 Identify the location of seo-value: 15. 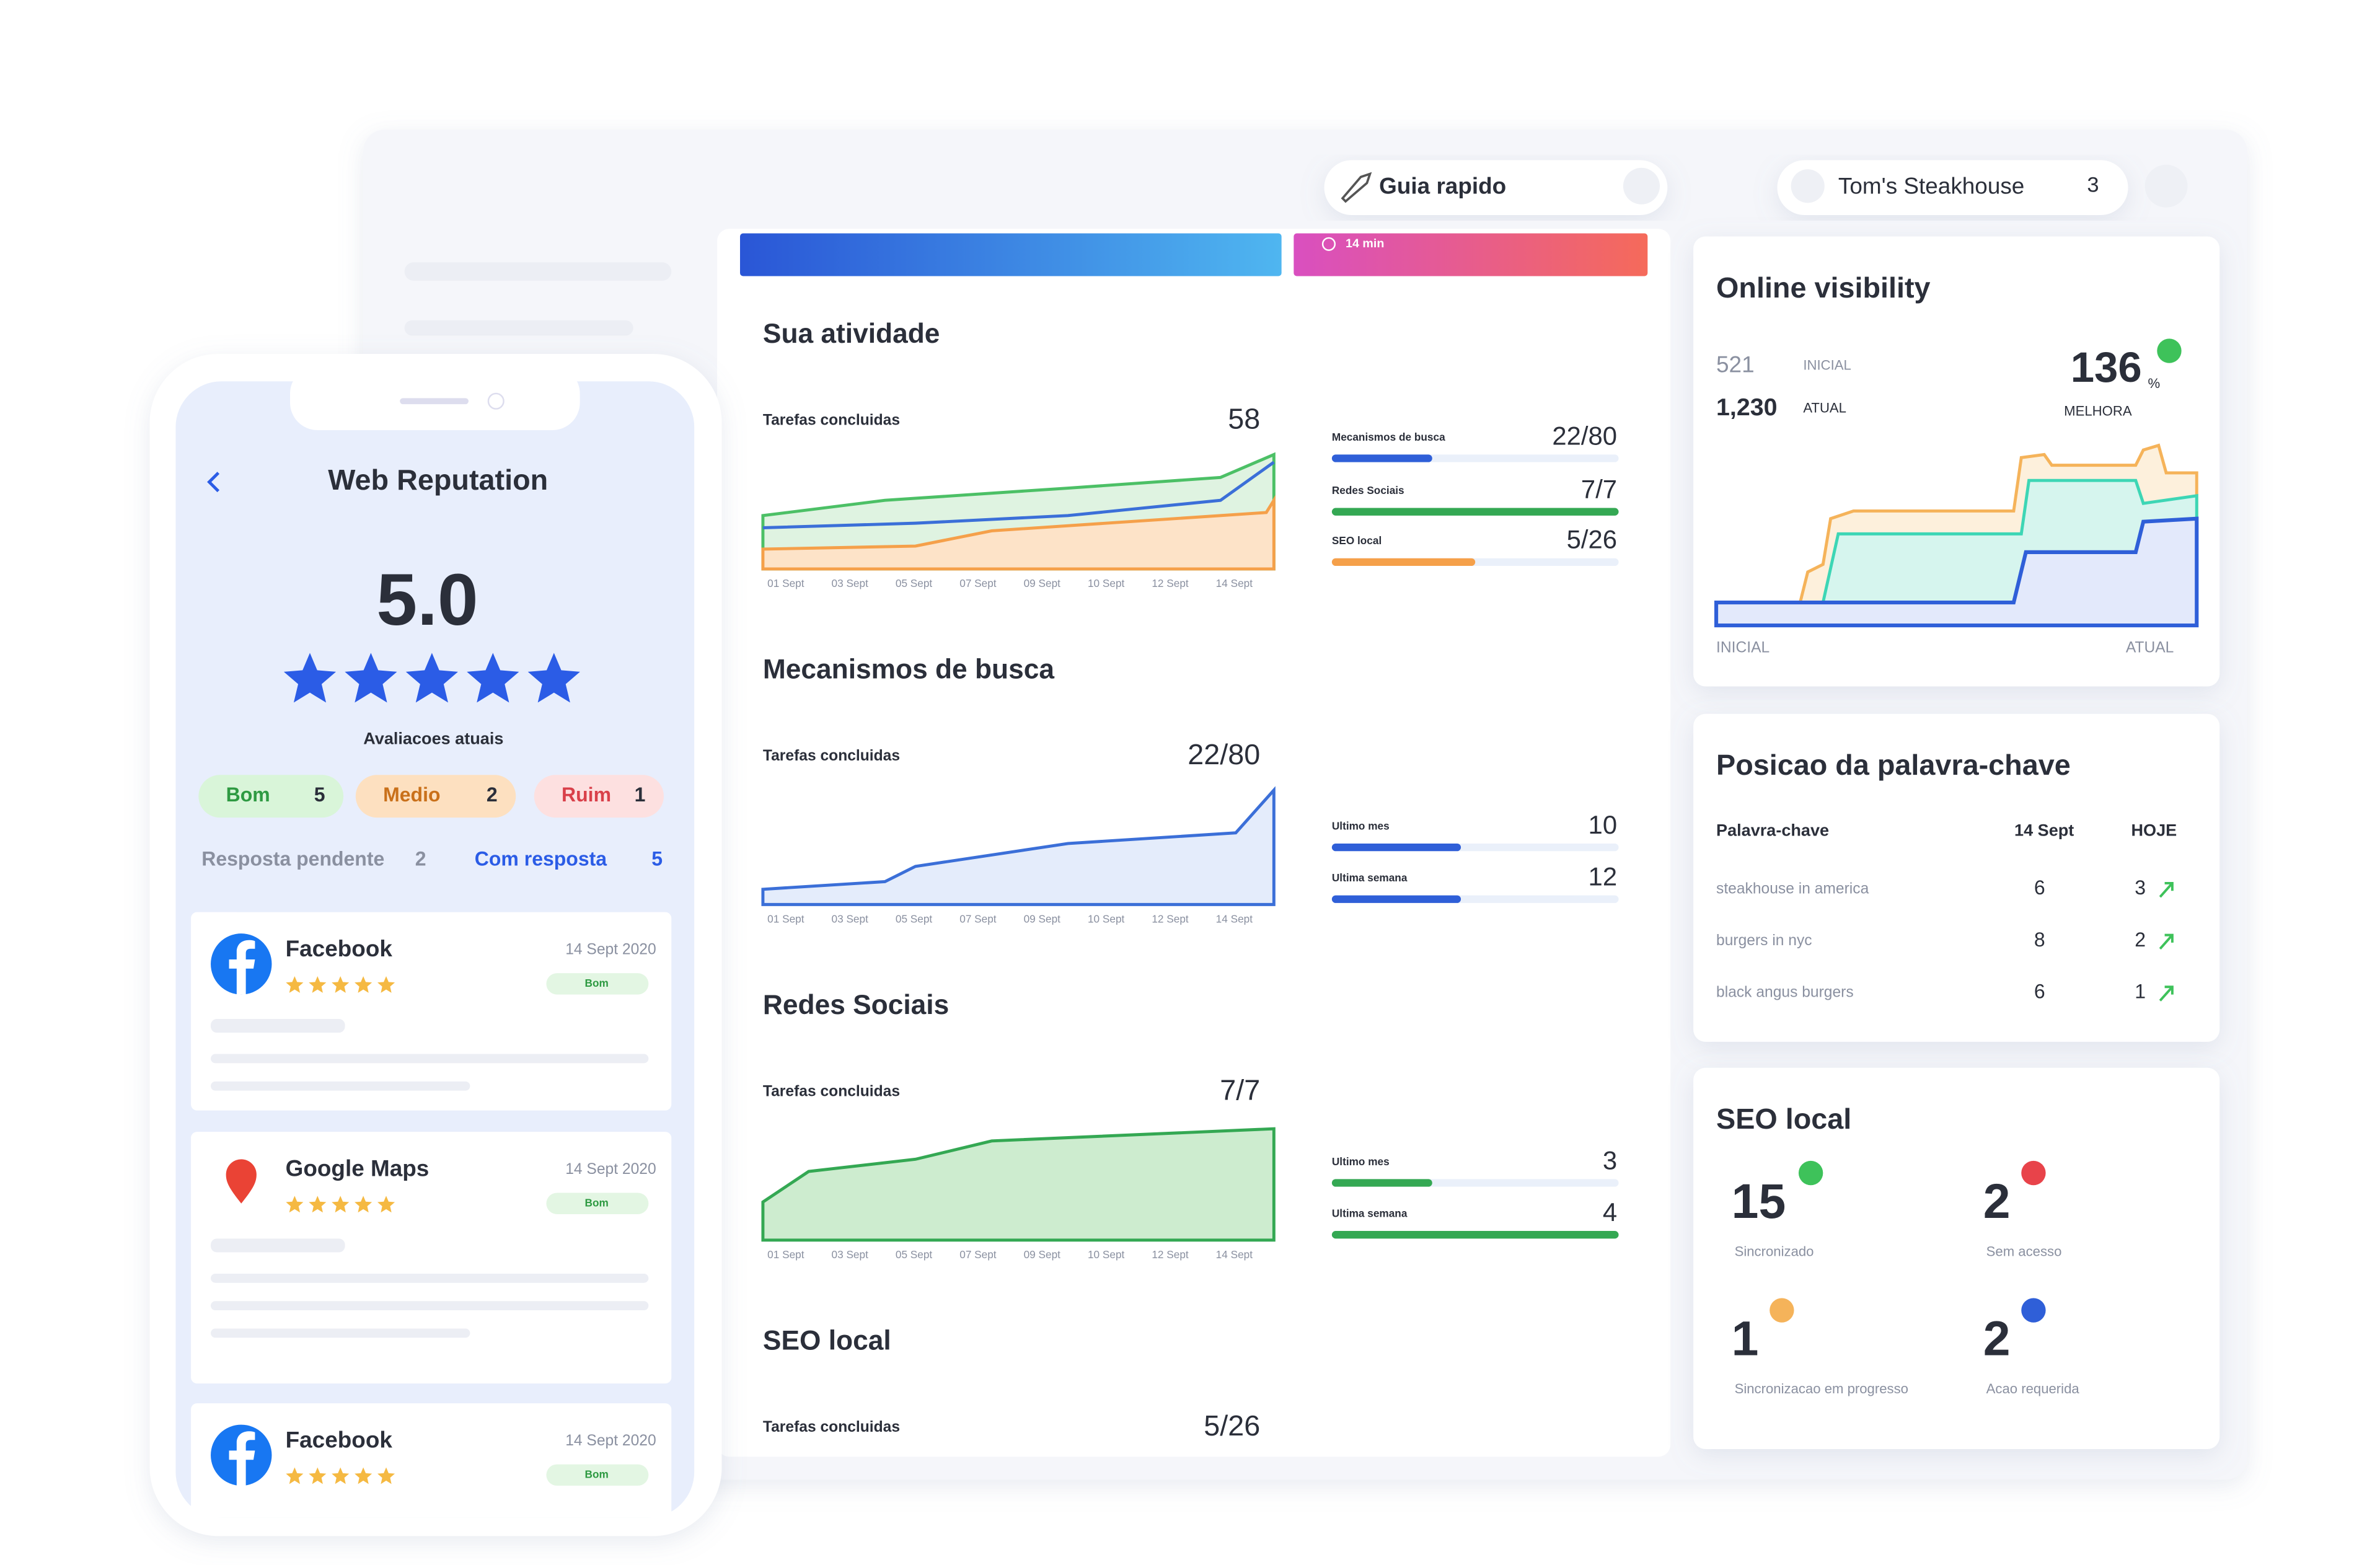
(1759, 1201).